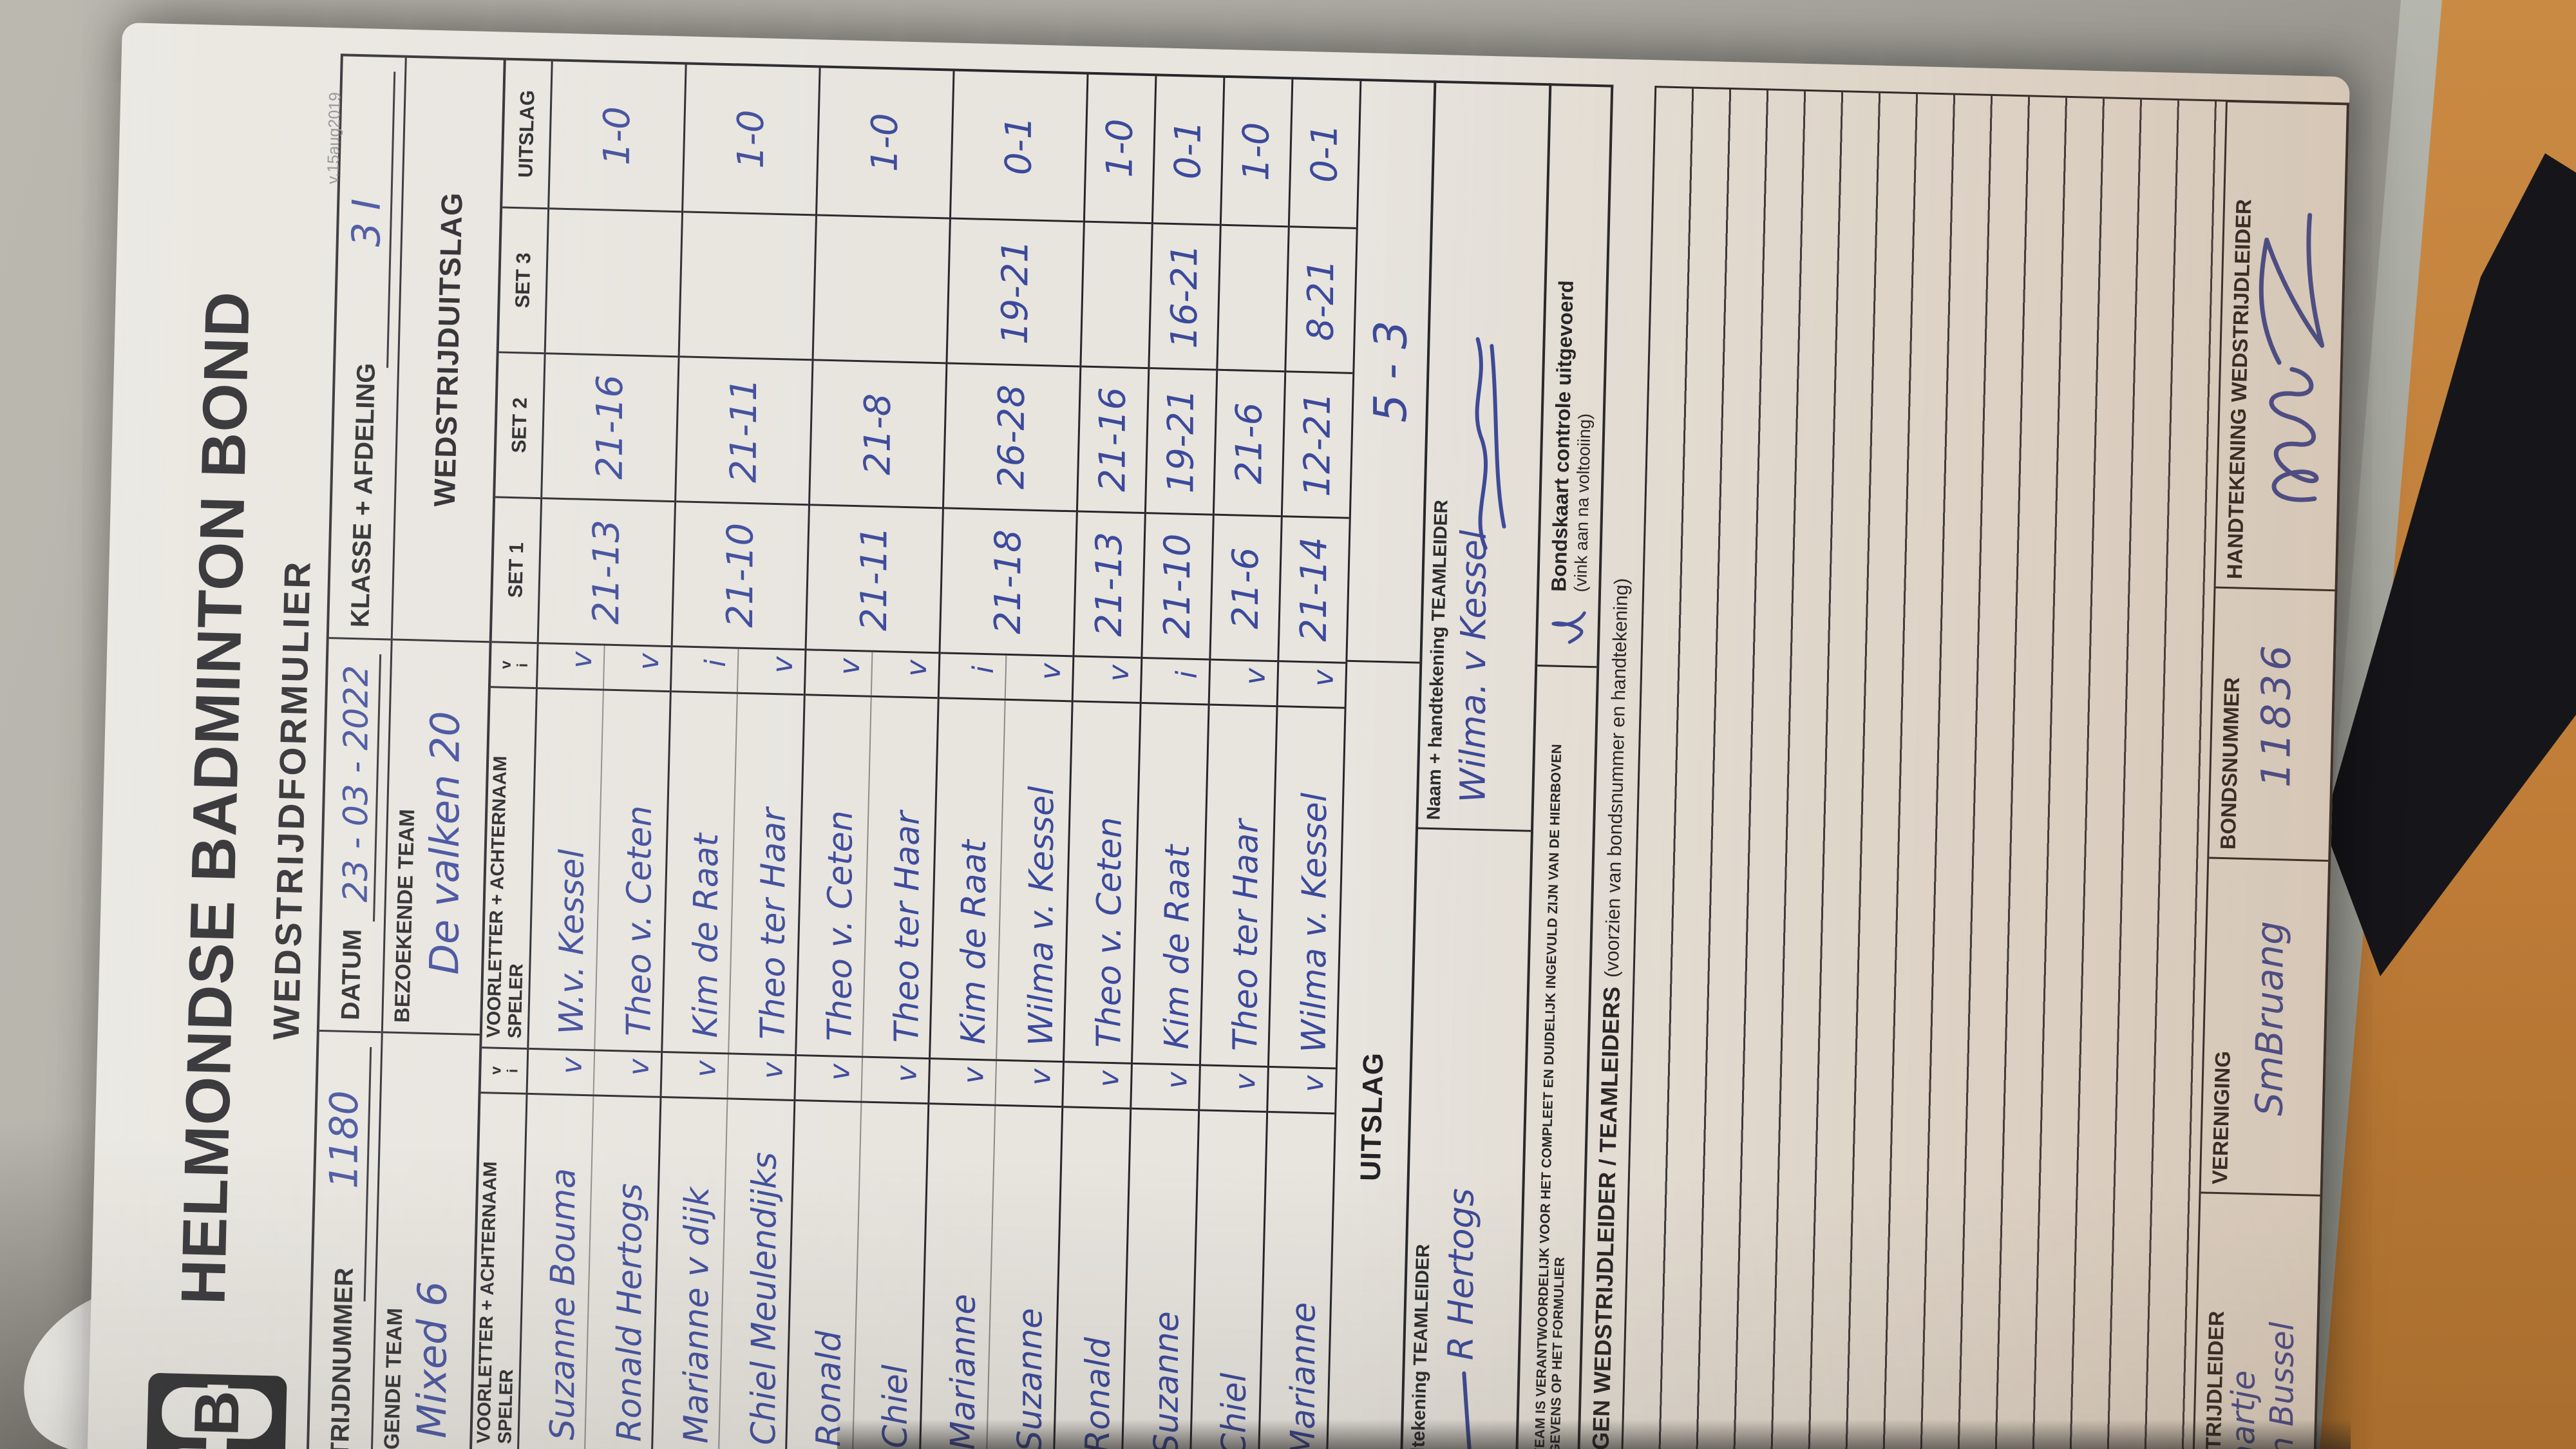 The image size is (2576, 1449). I want to click on home-players-cell: Marianne Suzanne, so click(991, 1276).